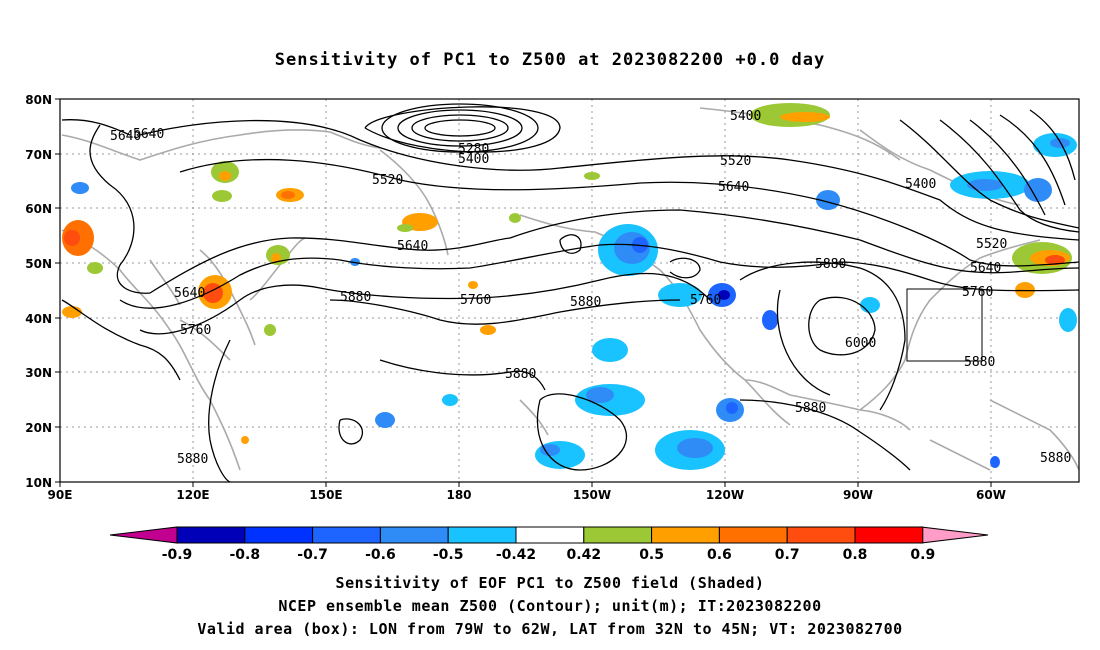 This screenshot has height=650, width=1100. Describe the element at coordinates (325, 495) in the screenshot. I see `lon-label: 150E` at that location.